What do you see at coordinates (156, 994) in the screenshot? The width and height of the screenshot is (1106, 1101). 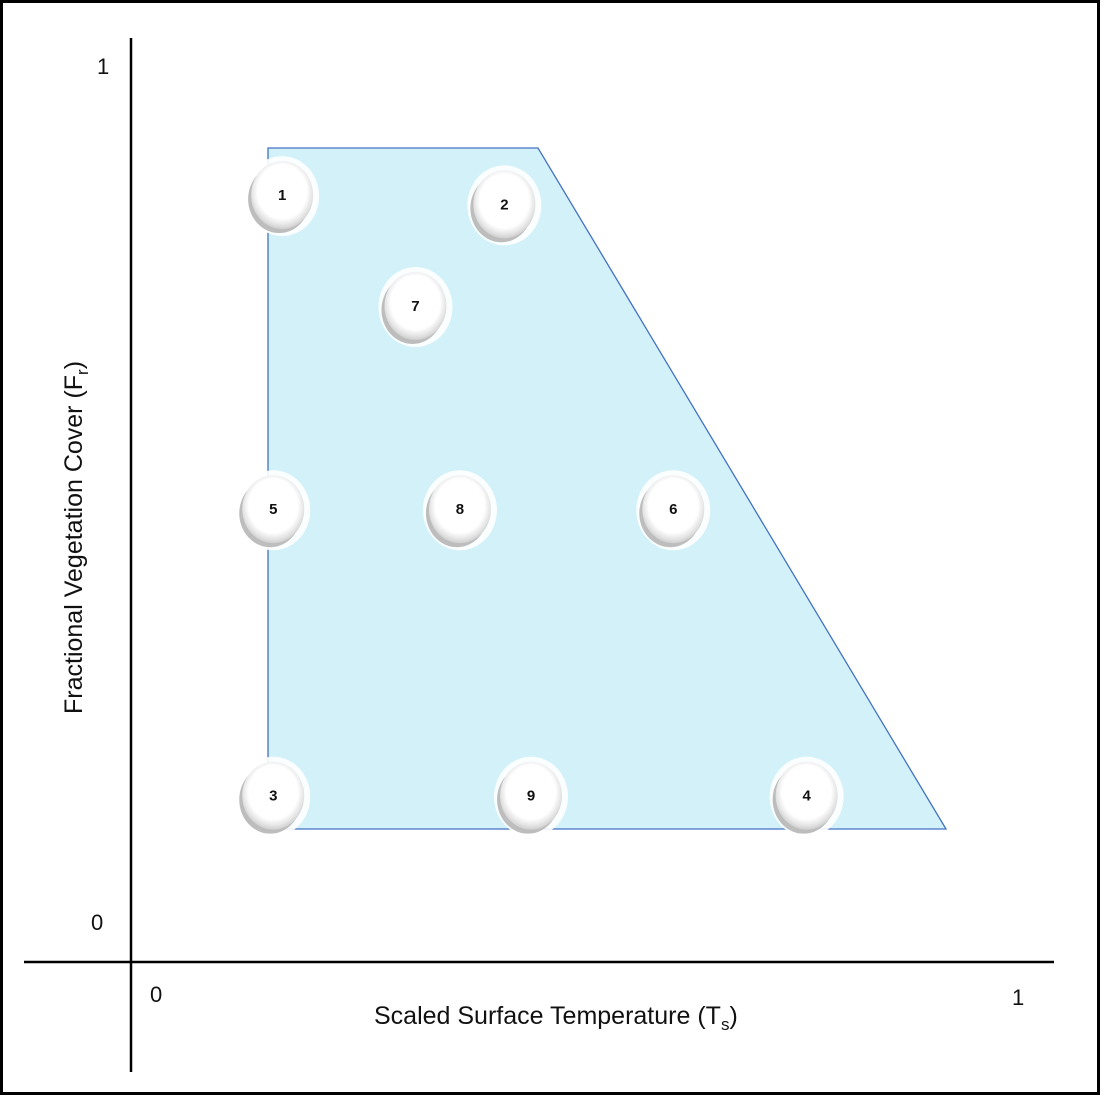 I see `x-tick-min: 0` at bounding box center [156, 994].